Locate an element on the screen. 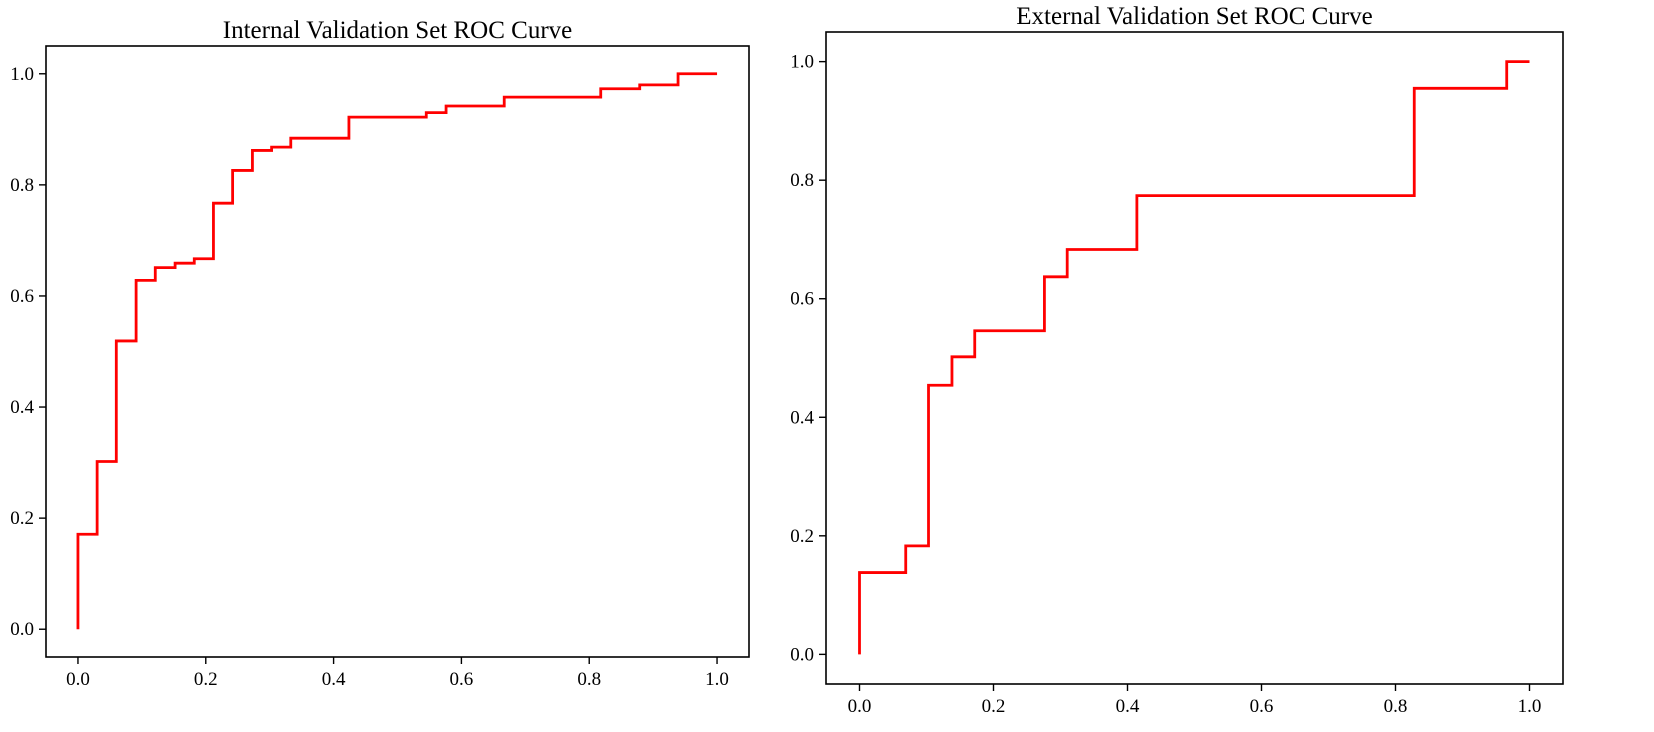 Image resolution: width=1654 pixels, height=732 pixels. internal-x-tick-label-0: 0.0 is located at coordinates (78, 679).